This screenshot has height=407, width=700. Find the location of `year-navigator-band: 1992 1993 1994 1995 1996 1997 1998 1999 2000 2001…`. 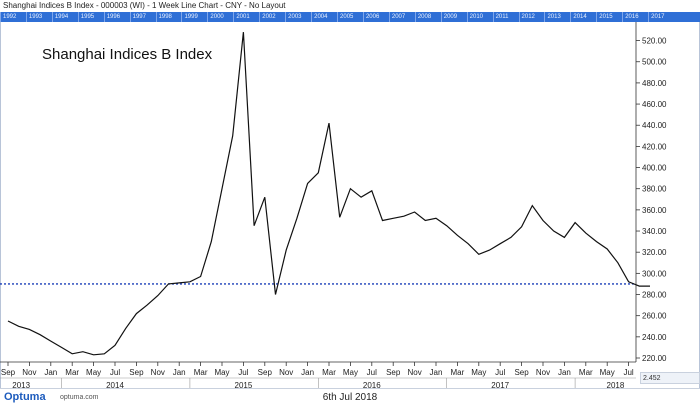

year-navigator-band: 1992 1993 1994 1995 1996 1997 1998 1999 2000 2001… is located at coordinates (350, 17).